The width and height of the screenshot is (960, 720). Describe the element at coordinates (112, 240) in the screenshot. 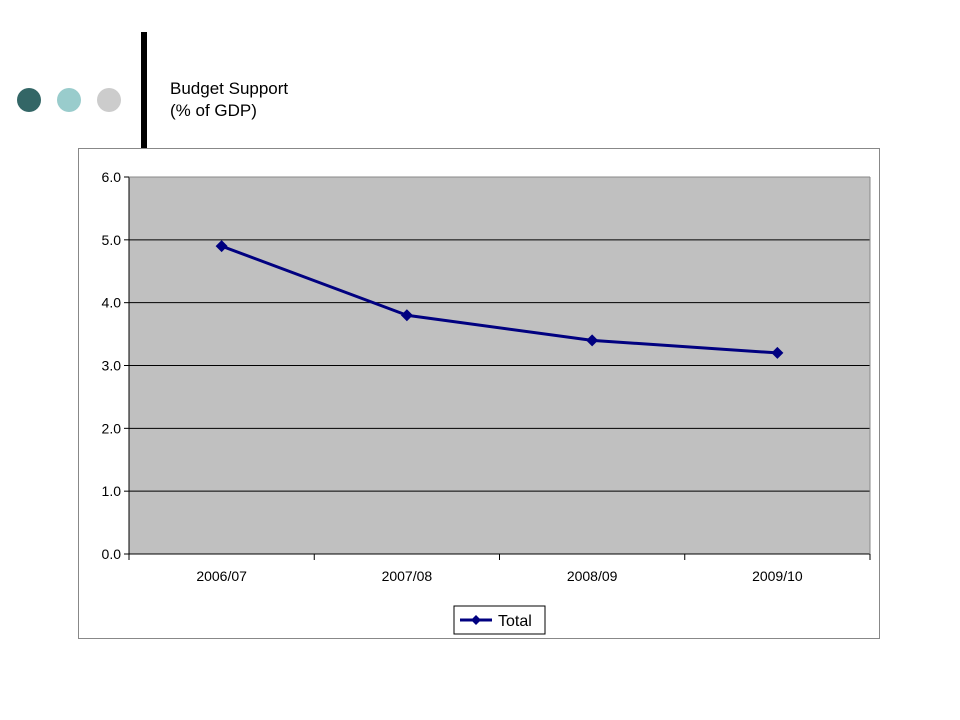

I see `y-tick-label: 5.0` at that location.